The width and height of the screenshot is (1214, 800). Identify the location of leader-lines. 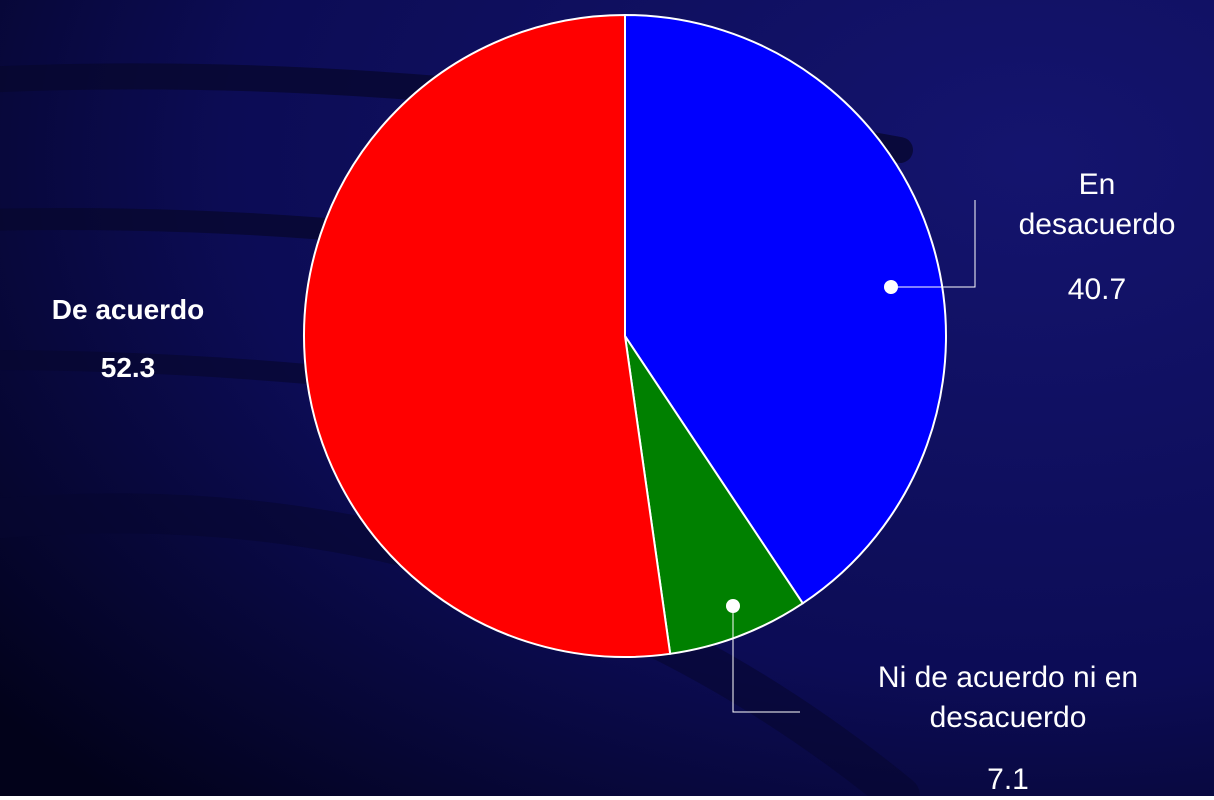
(854, 456).